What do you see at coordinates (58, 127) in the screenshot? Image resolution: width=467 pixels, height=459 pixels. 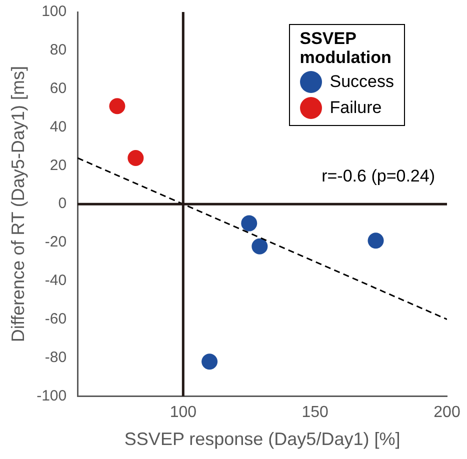 I see `y-tick-label: 40` at bounding box center [58, 127].